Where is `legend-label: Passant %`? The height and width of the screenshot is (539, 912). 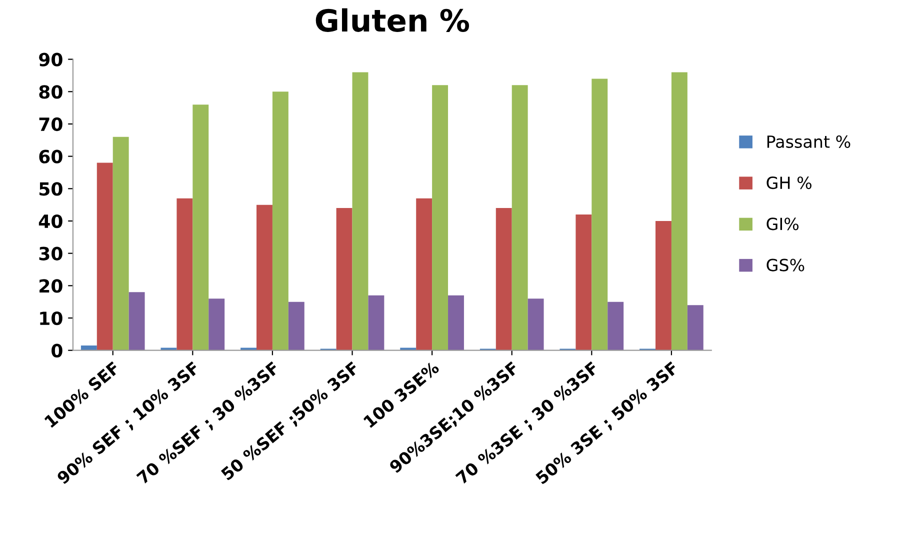 legend-label: Passant % is located at coordinates (808, 141).